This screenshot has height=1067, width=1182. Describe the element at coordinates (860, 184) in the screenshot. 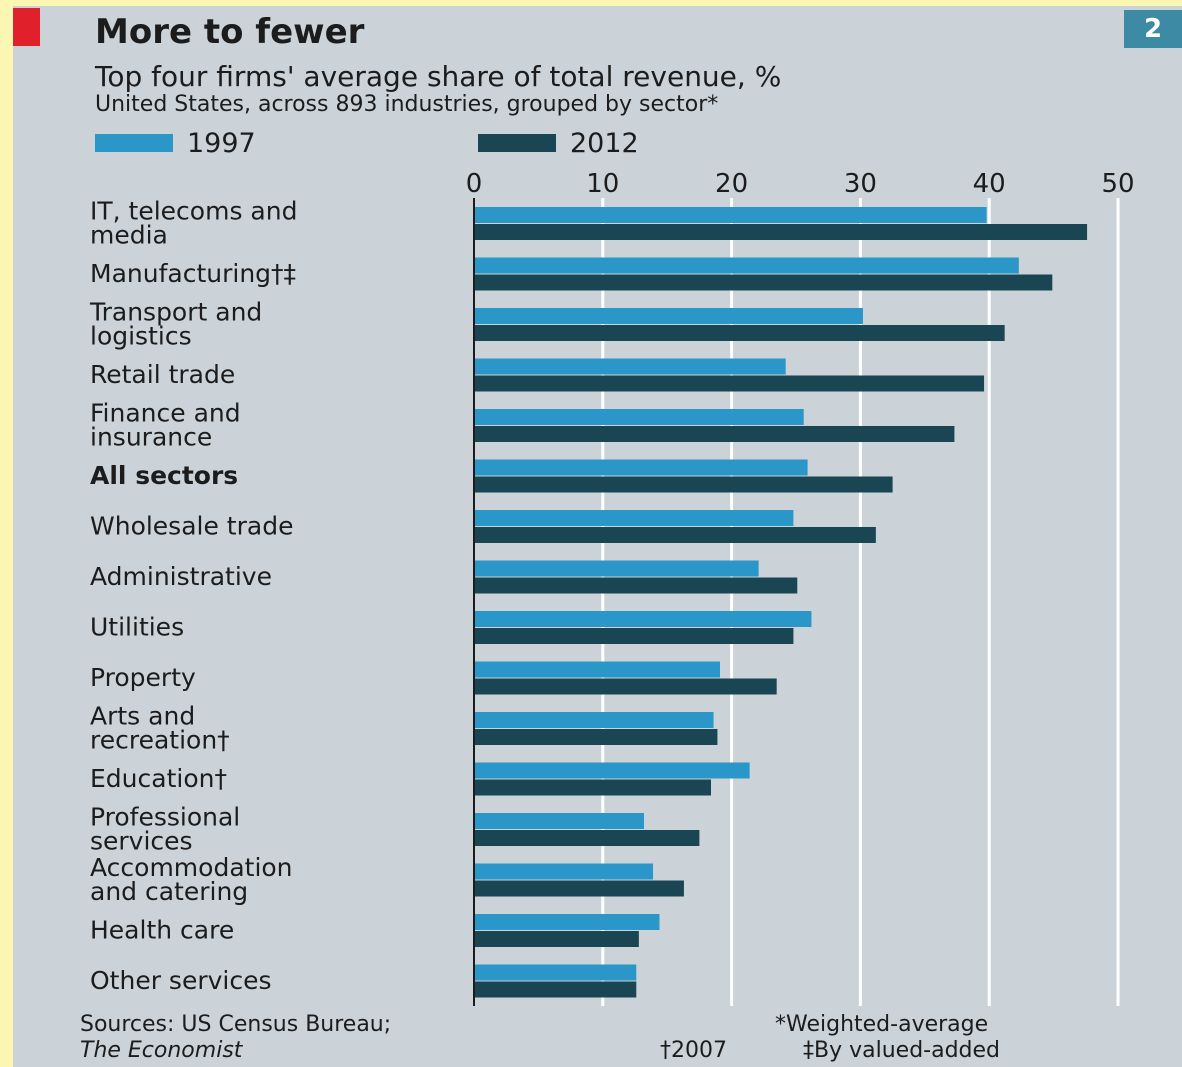

I see `x-tick-label: 30` at that location.